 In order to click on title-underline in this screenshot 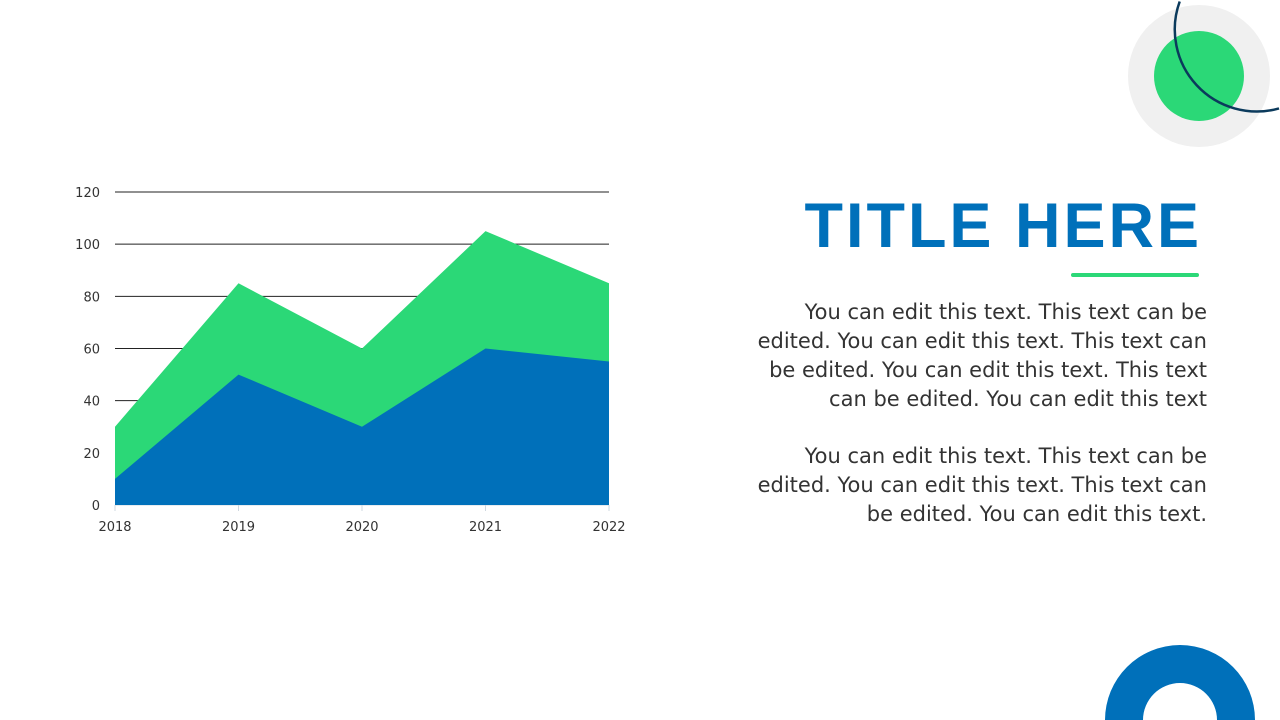, I will do `click(1135, 275)`.